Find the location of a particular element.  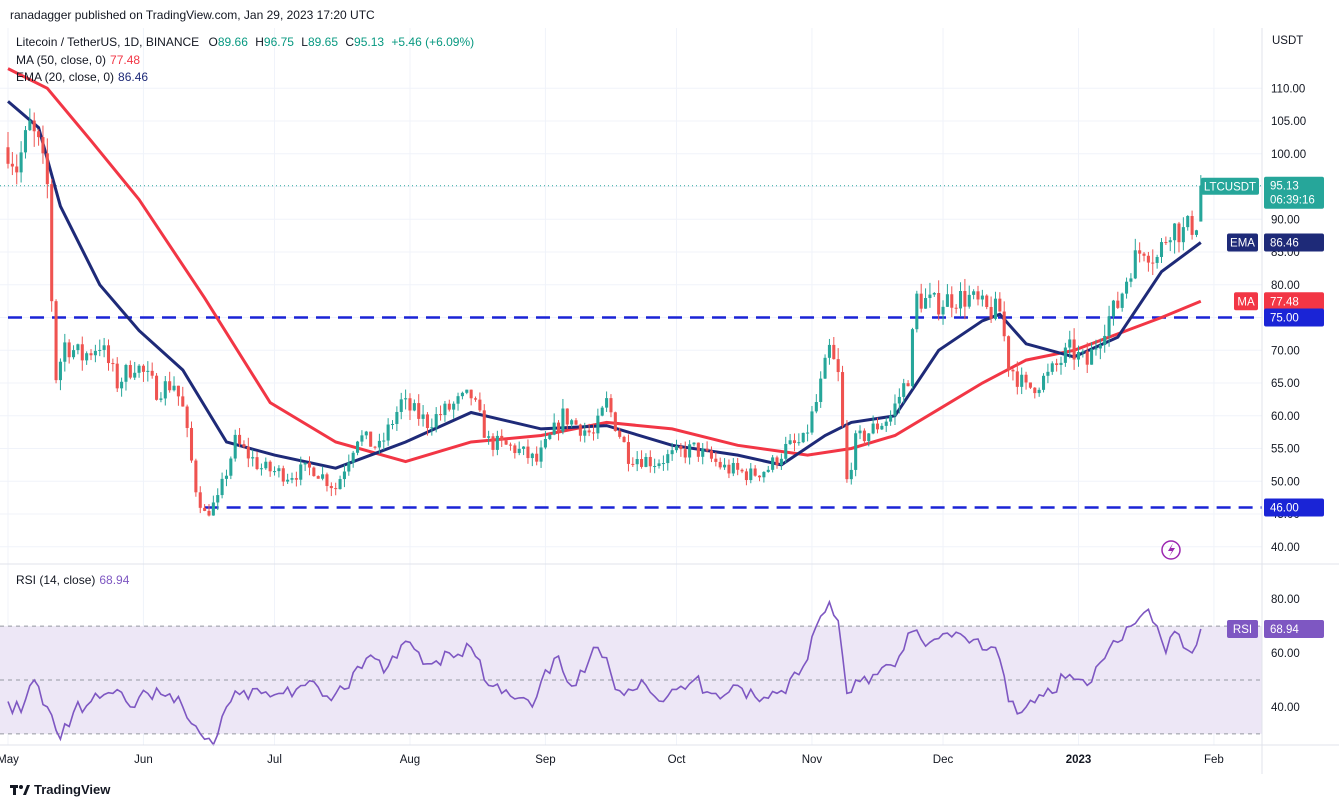

legend-rsi: RSI (14, close) 68.94 is located at coordinates (72, 580).